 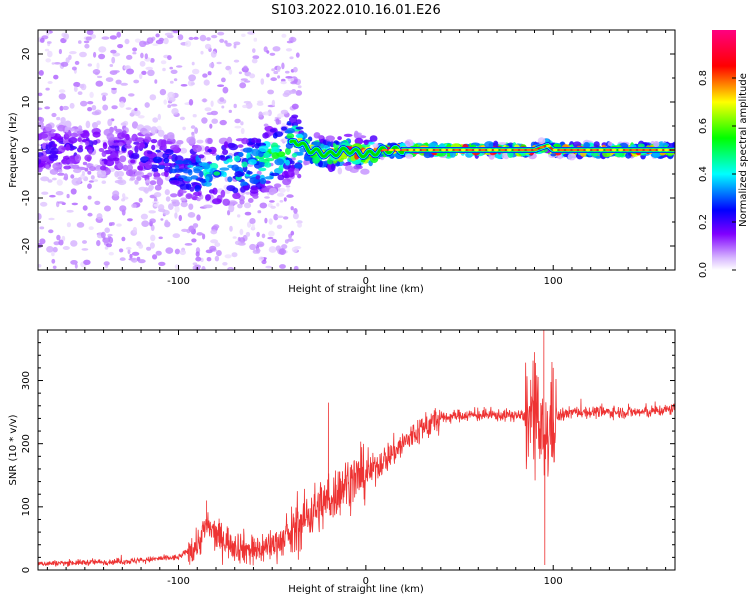 I want to click on x-tick-label: 0, so click(x=366, y=281).